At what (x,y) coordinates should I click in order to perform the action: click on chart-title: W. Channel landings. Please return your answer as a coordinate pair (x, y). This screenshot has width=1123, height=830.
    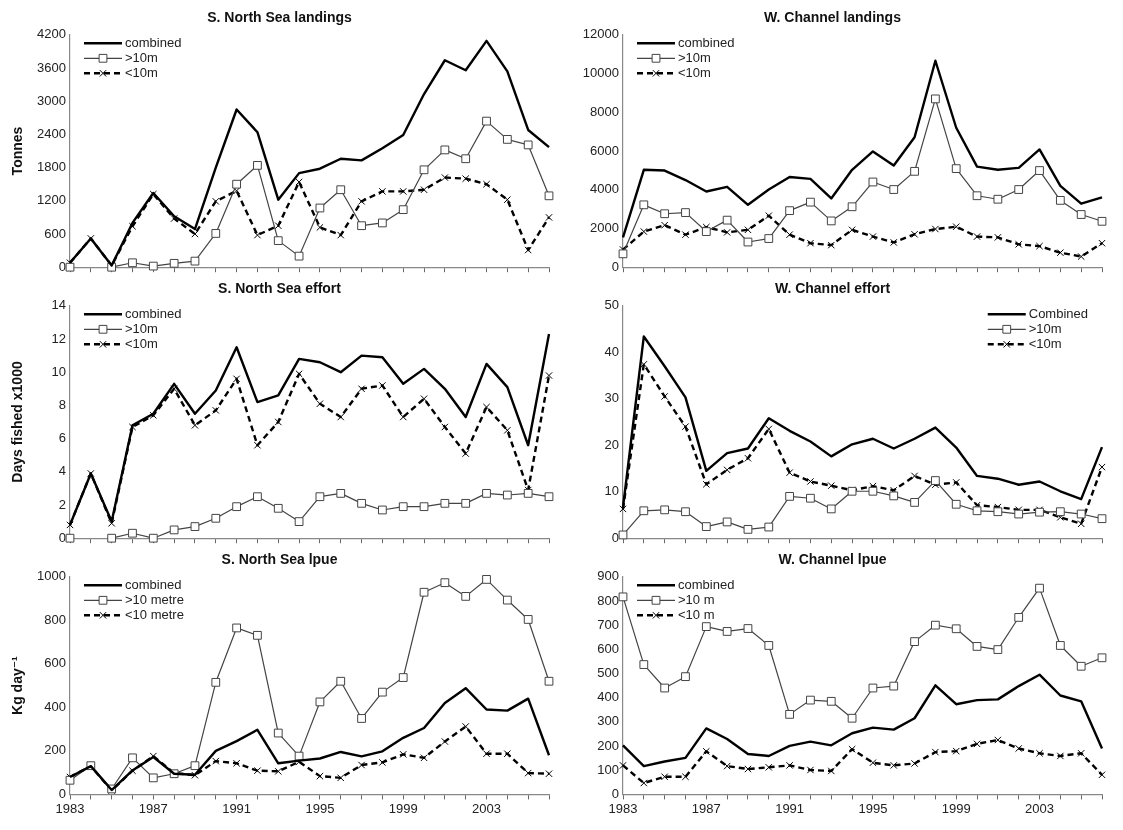
    Looking at the image, I should click on (833, 17).